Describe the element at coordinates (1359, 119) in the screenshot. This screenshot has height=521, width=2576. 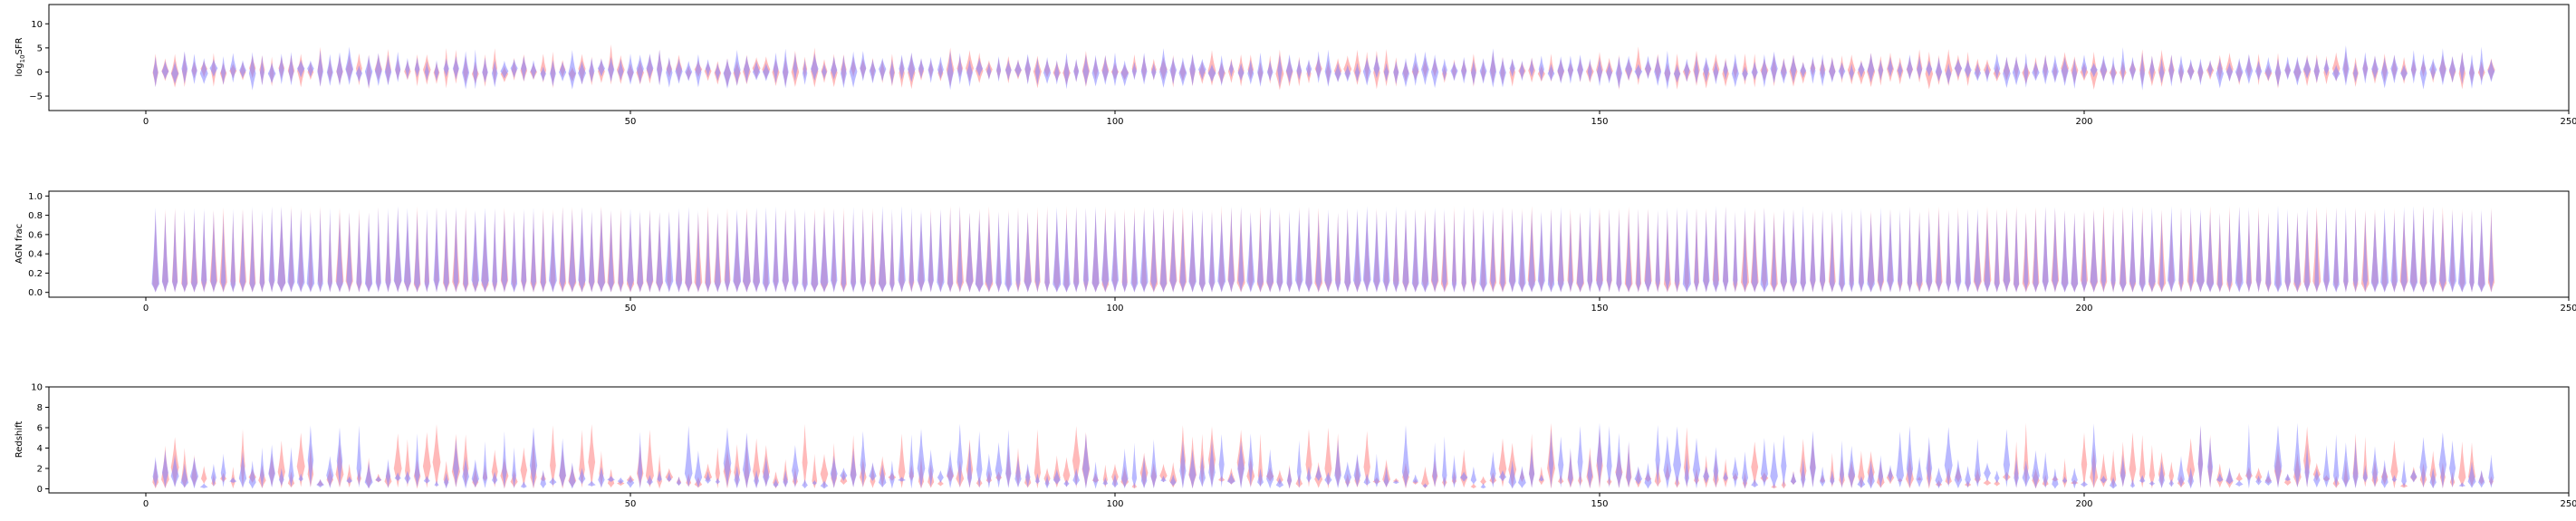
I see `x-axis: 0 50 100 150 200 250` at that location.